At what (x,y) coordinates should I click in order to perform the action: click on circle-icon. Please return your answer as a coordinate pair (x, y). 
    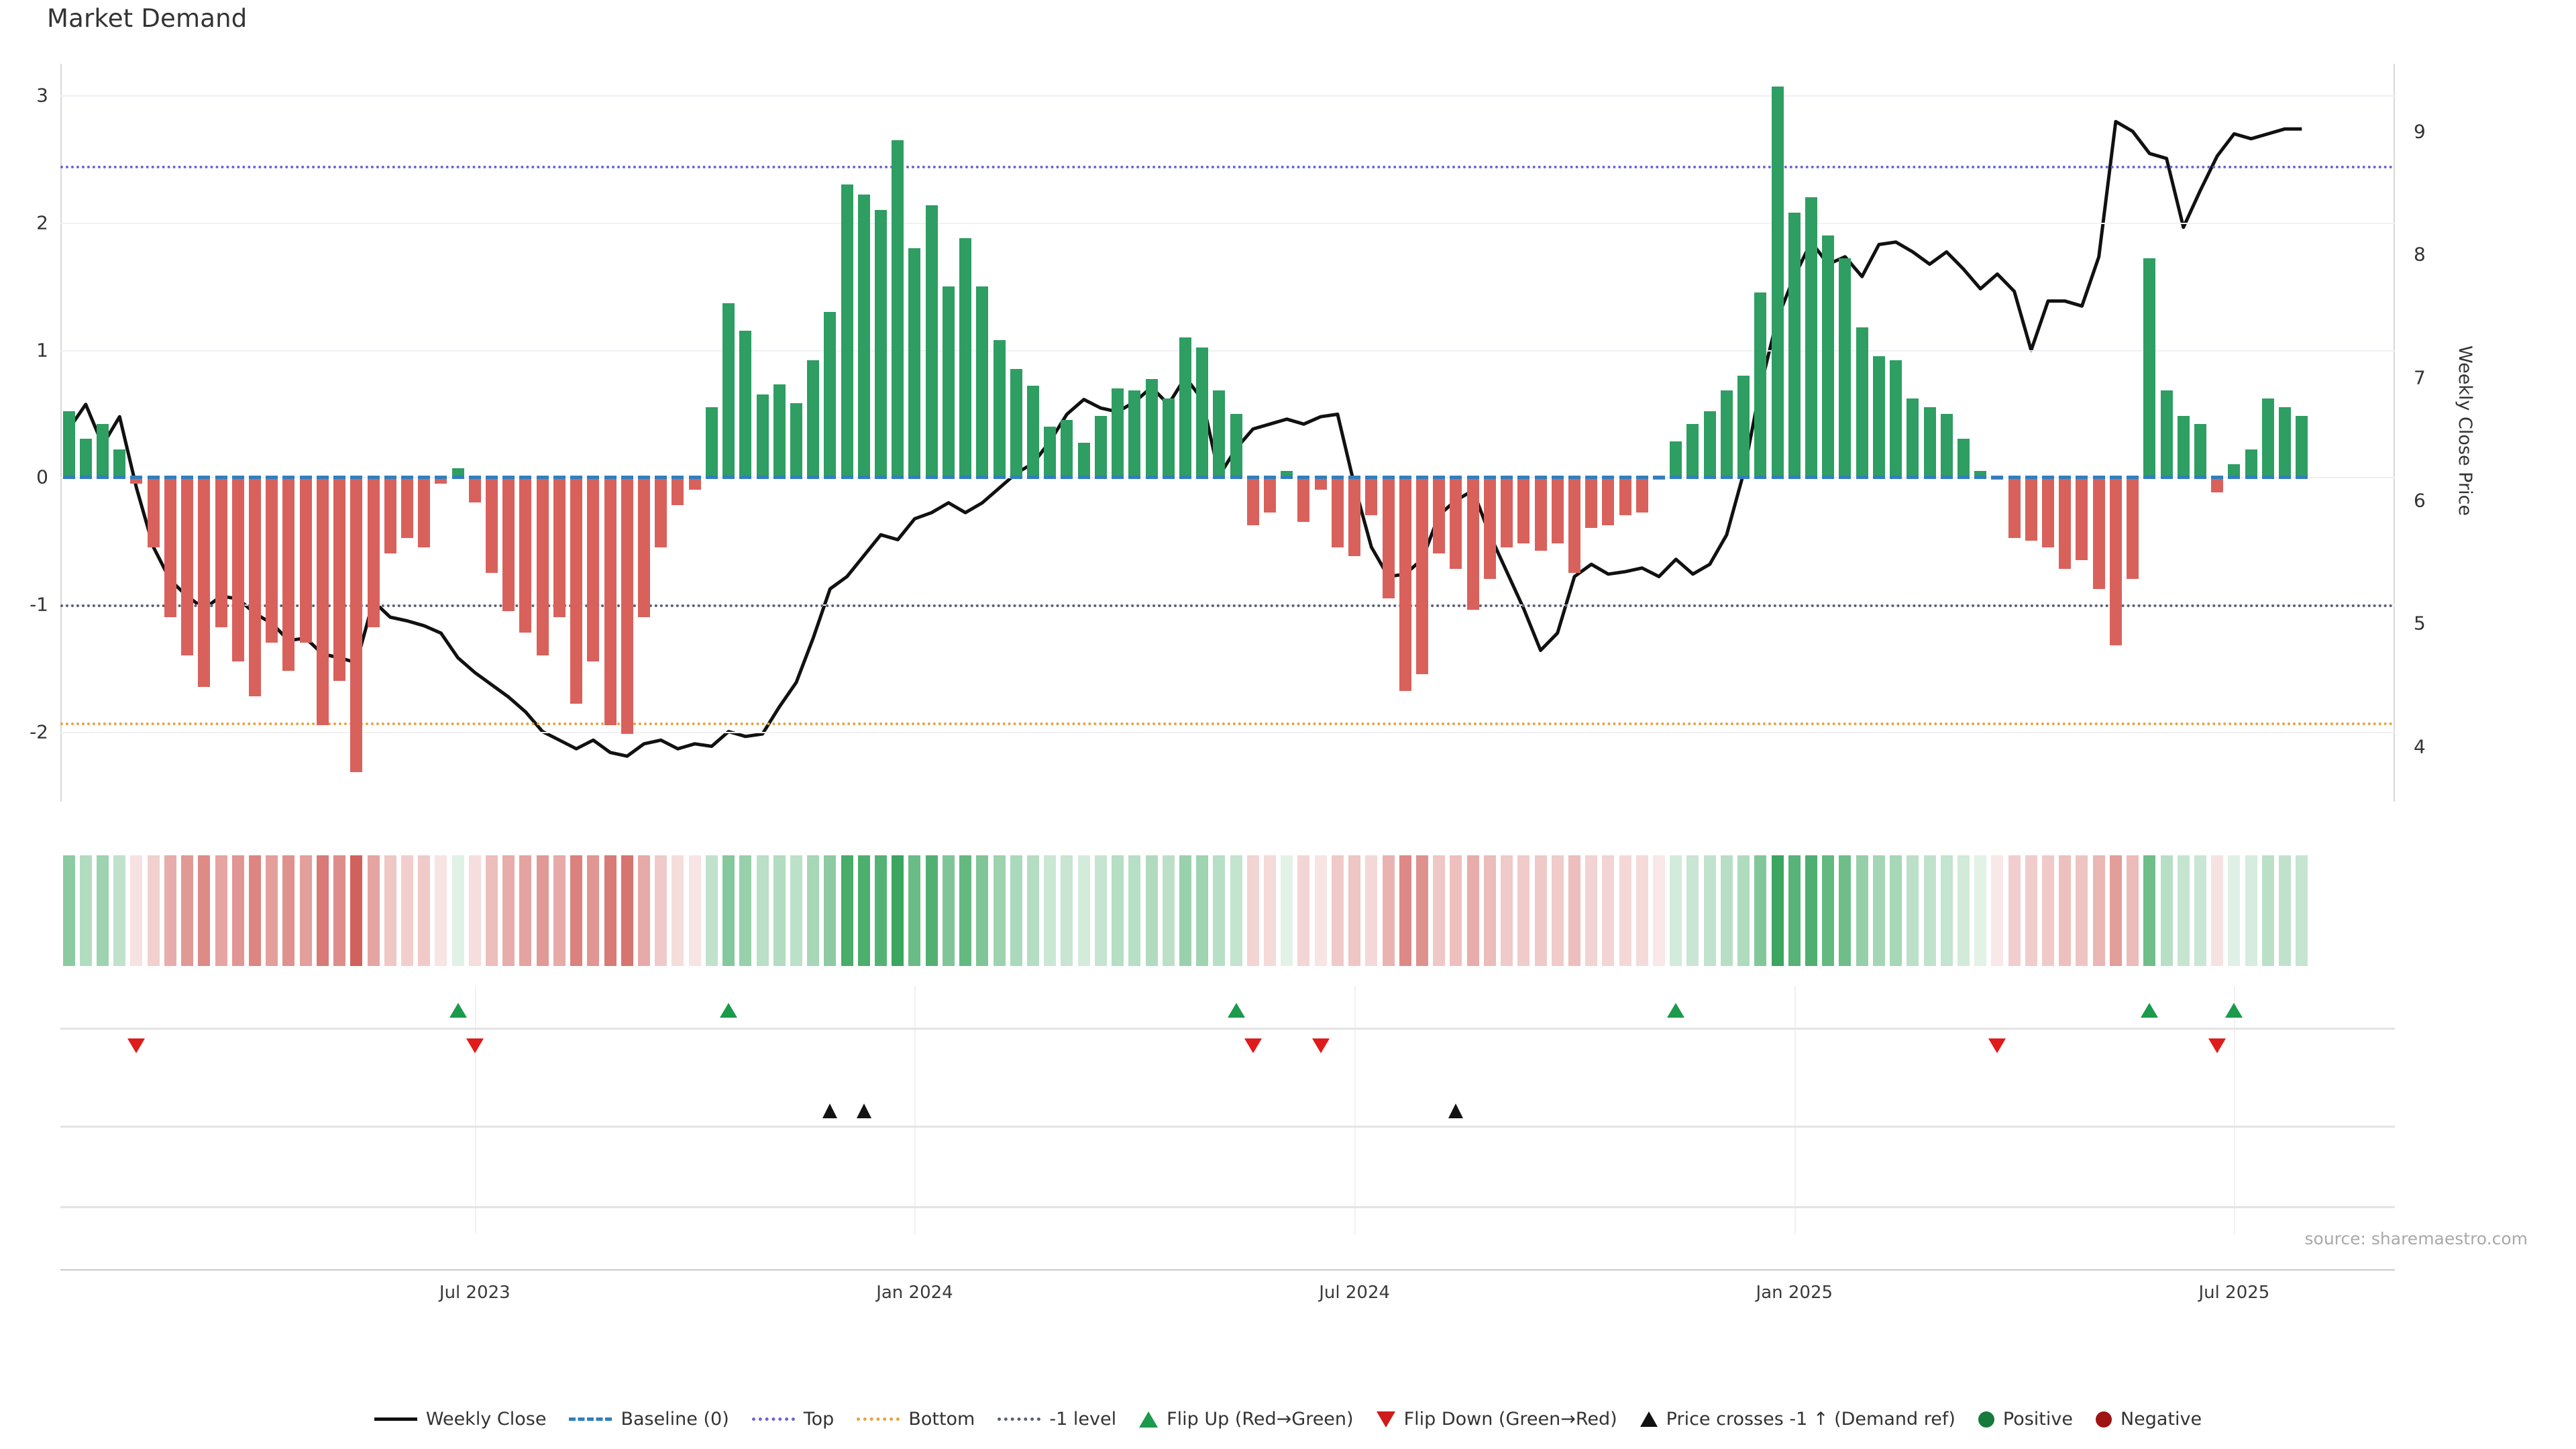
    Looking at the image, I should click on (2103, 1419).